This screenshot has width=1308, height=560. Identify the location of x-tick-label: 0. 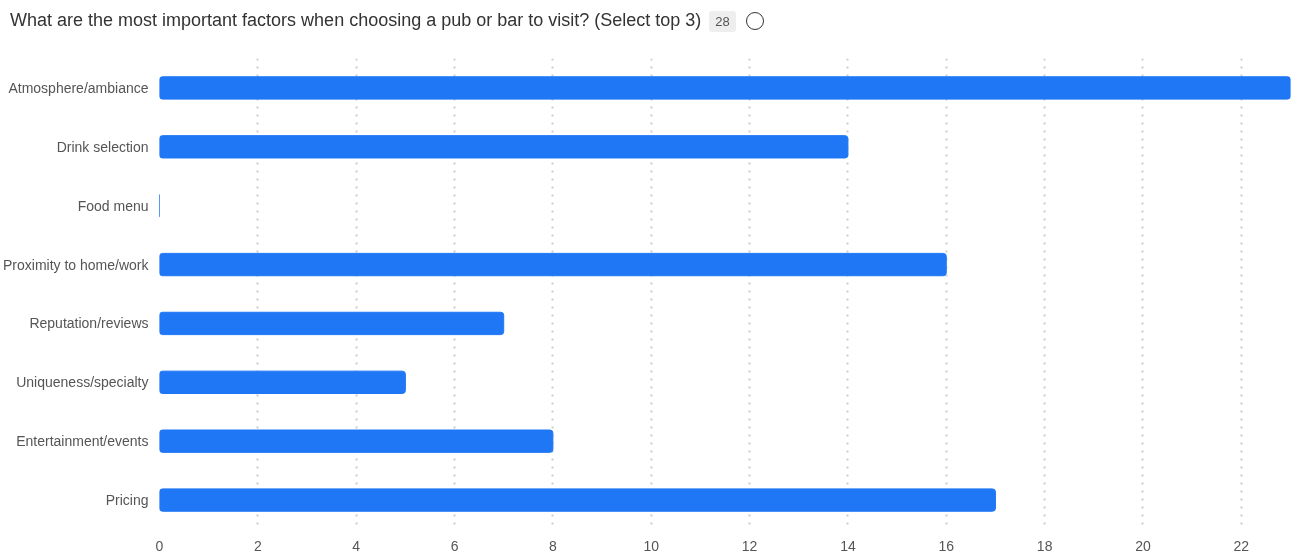
(159, 545).